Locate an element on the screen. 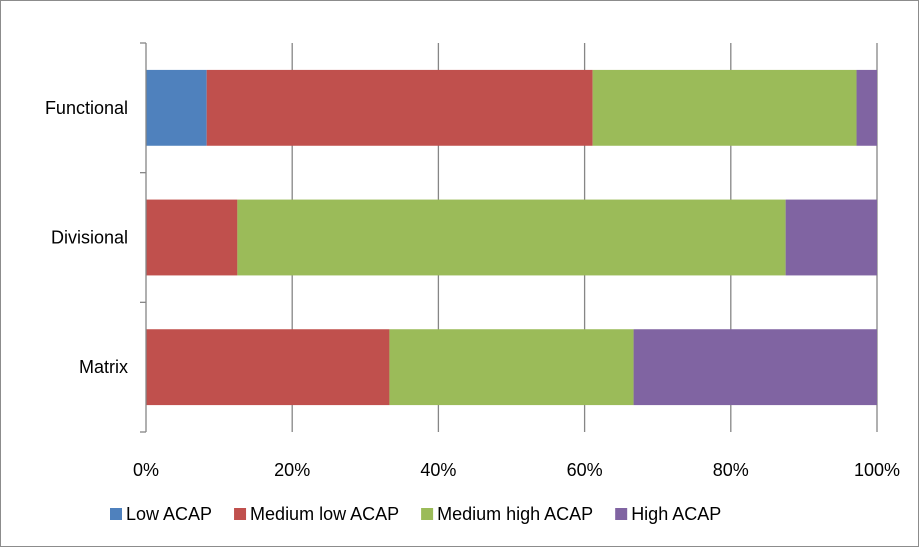 The width and height of the screenshot is (919, 548). category-labels: Functional Divisional Matrix is located at coordinates (86, 237).